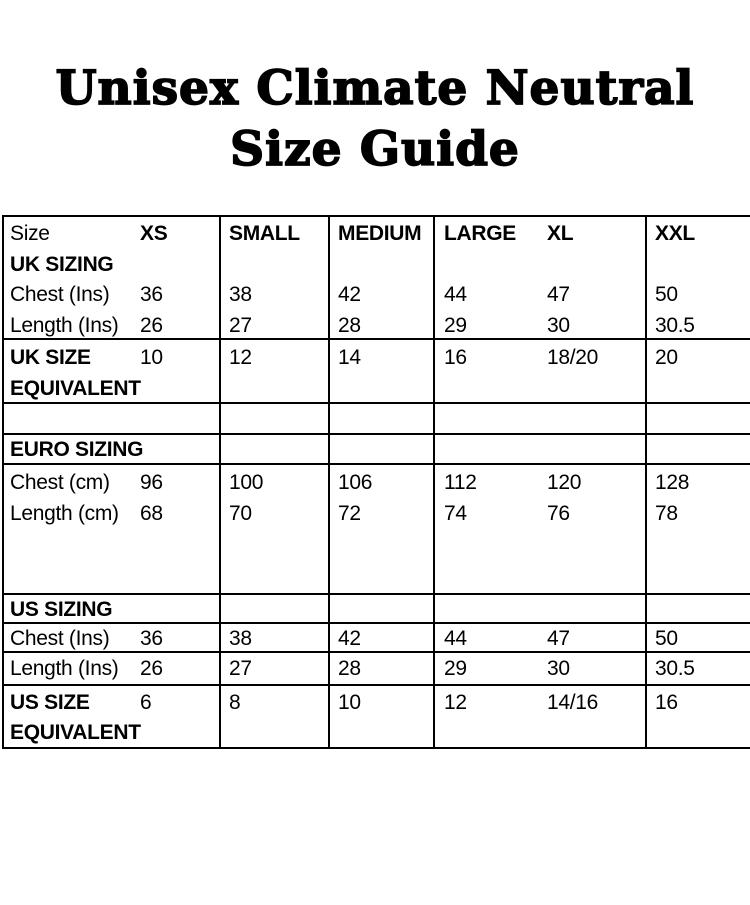 The image size is (750, 905). Describe the element at coordinates (151, 513) in the screenshot. I see `euro-length-value-xs: 68` at that location.